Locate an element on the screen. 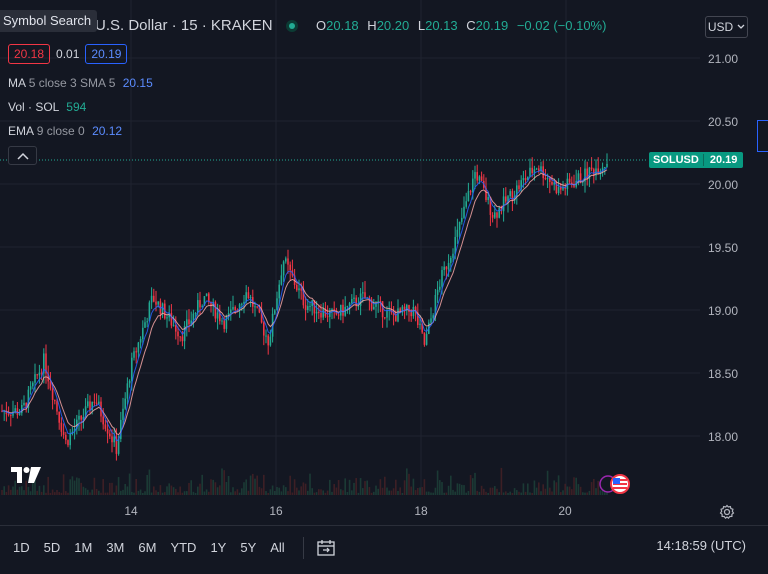 The height and width of the screenshot is (574, 768). range-ytd-button: YTD is located at coordinates (183, 547).